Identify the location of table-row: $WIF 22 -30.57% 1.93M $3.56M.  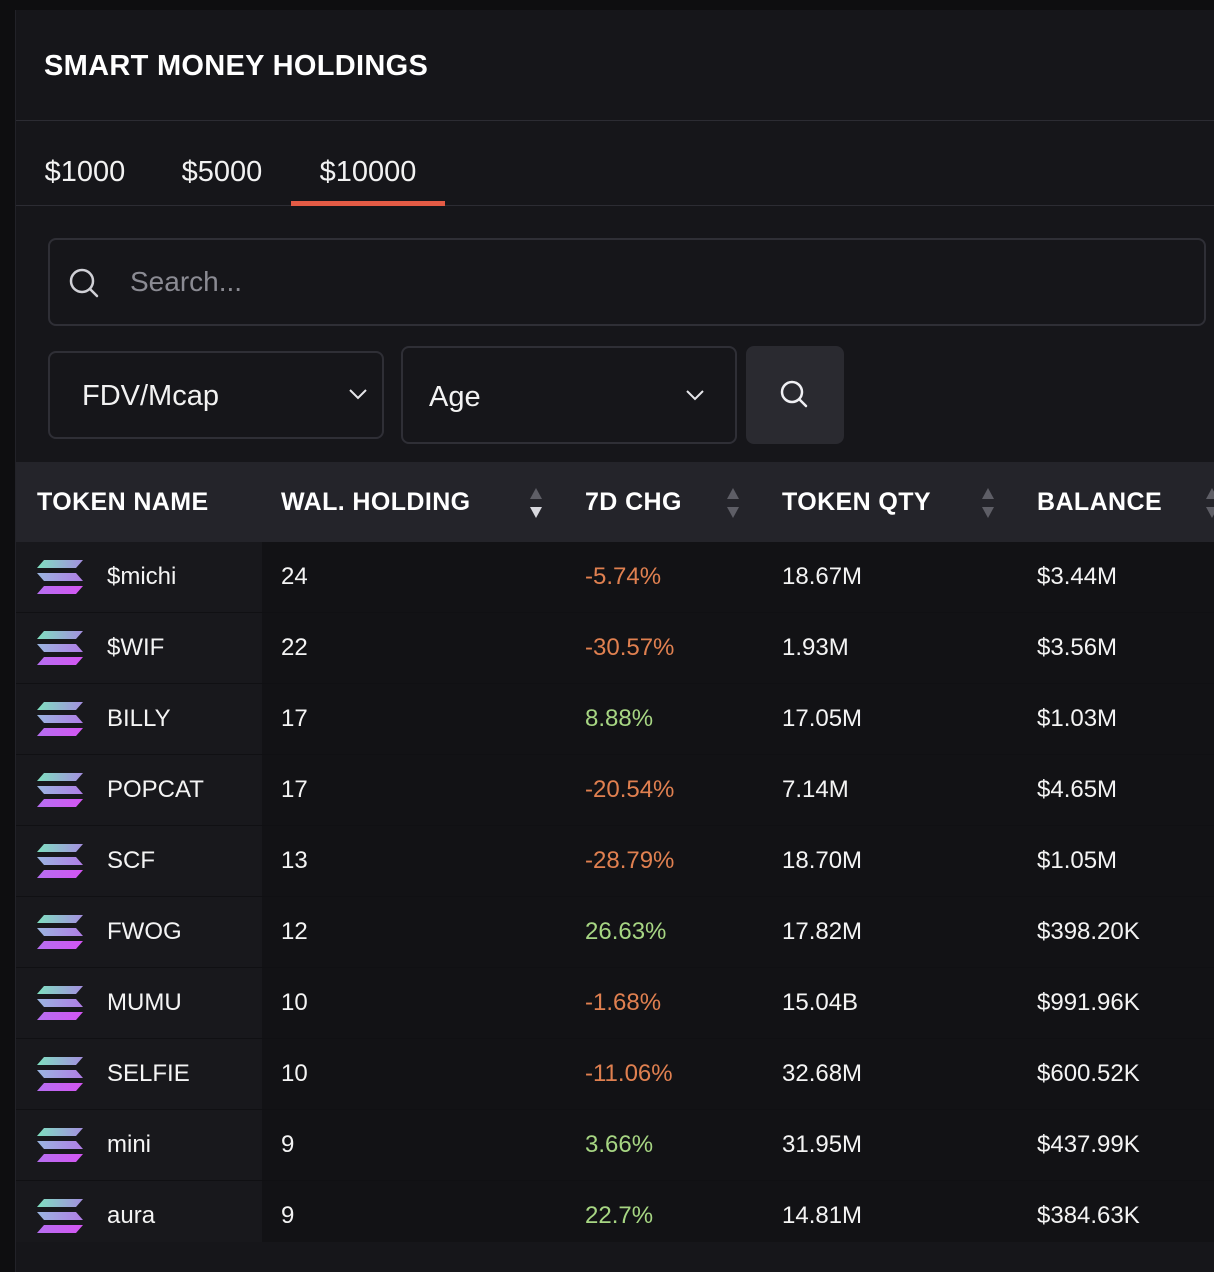
(615, 648).